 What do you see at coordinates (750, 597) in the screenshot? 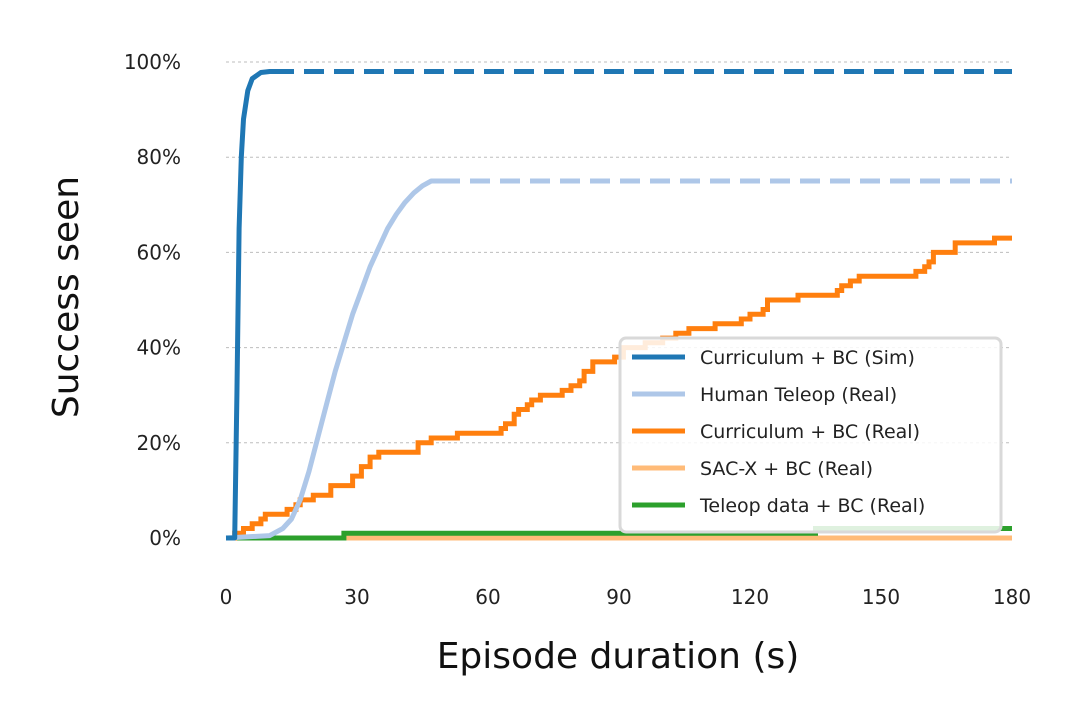
I see `x-tick-label: 120` at bounding box center [750, 597].